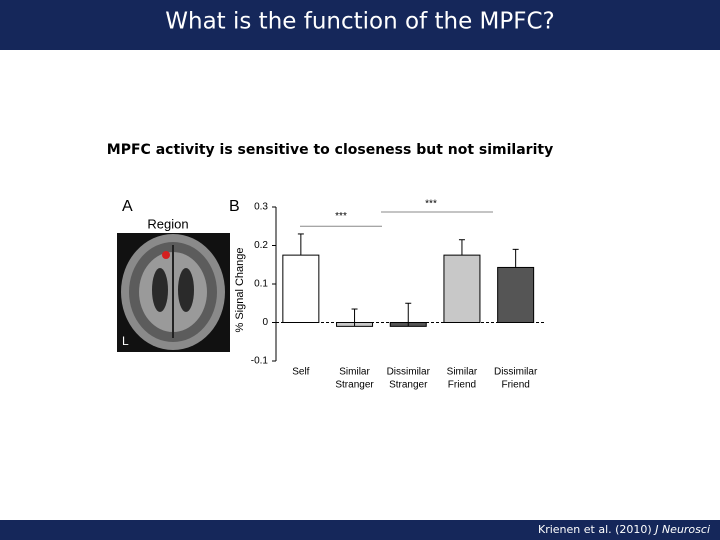 This screenshot has height=540, width=720. I want to click on citation-journal: J Neurosci, so click(681, 529).